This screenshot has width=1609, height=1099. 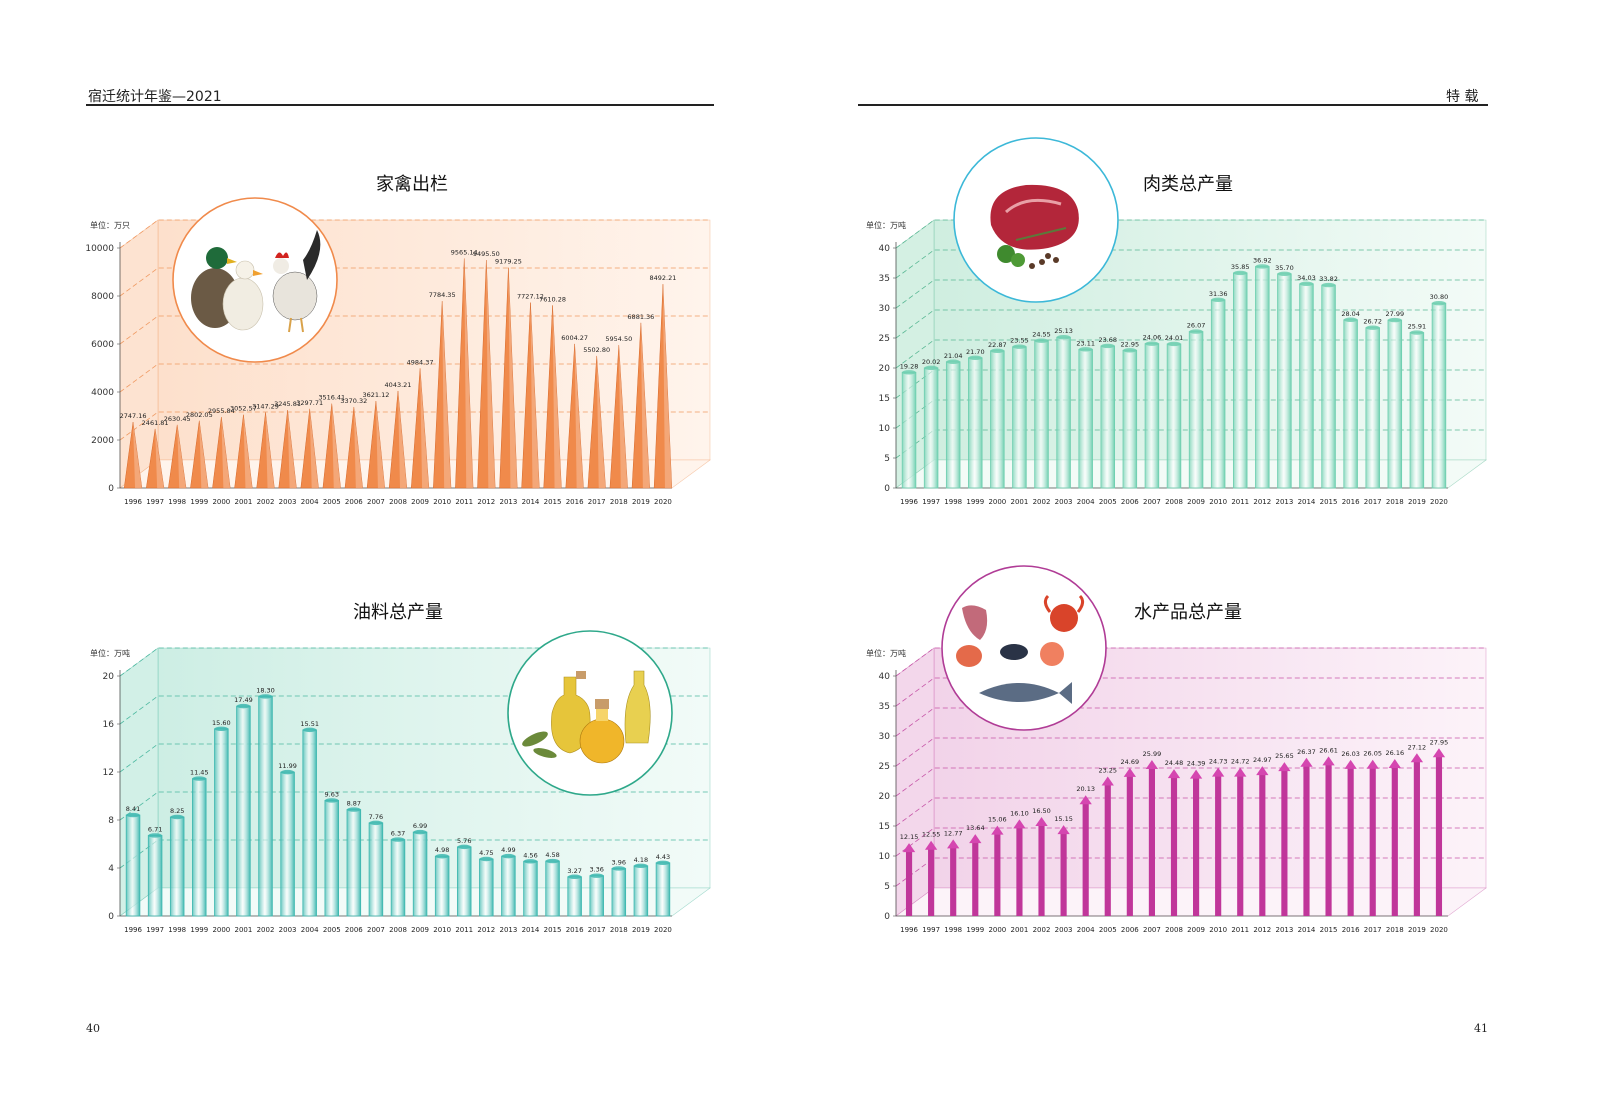 I want to click on data-label: 4.98, so click(x=442, y=850).